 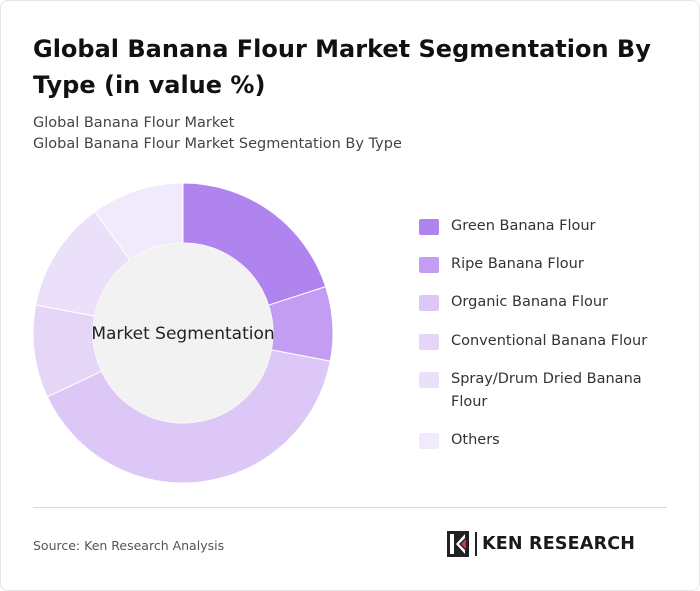 I want to click on legend-label: Green Banana Flour, so click(x=523, y=226).